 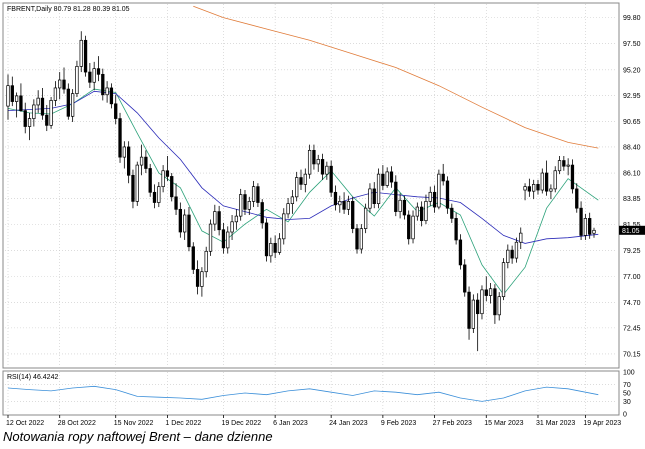 What do you see at coordinates (632, 174) in the screenshot?
I see `y-tick-label: 86.10` at bounding box center [632, 174].